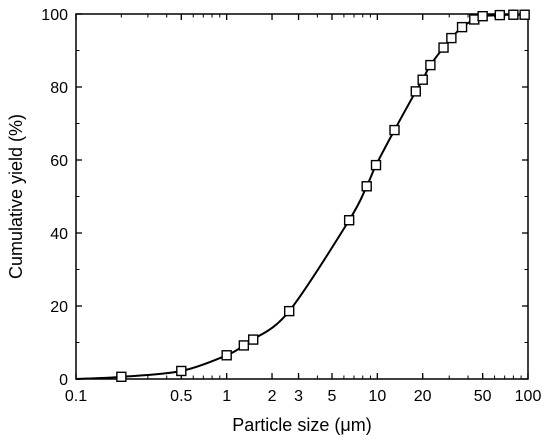  What do you see at coordinates (483, 396) in the screenshot?
I see `x-tick-label: 50` at bounding box center [483, 396].